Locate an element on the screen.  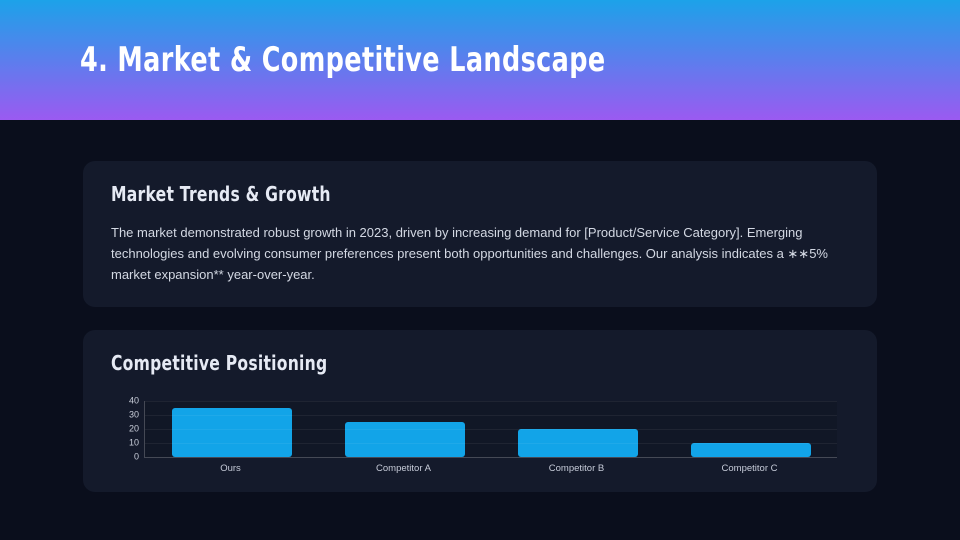
chart-x-axis: Ours Competitor A Competitor B Competitor C is located at coordinates (490, 469).